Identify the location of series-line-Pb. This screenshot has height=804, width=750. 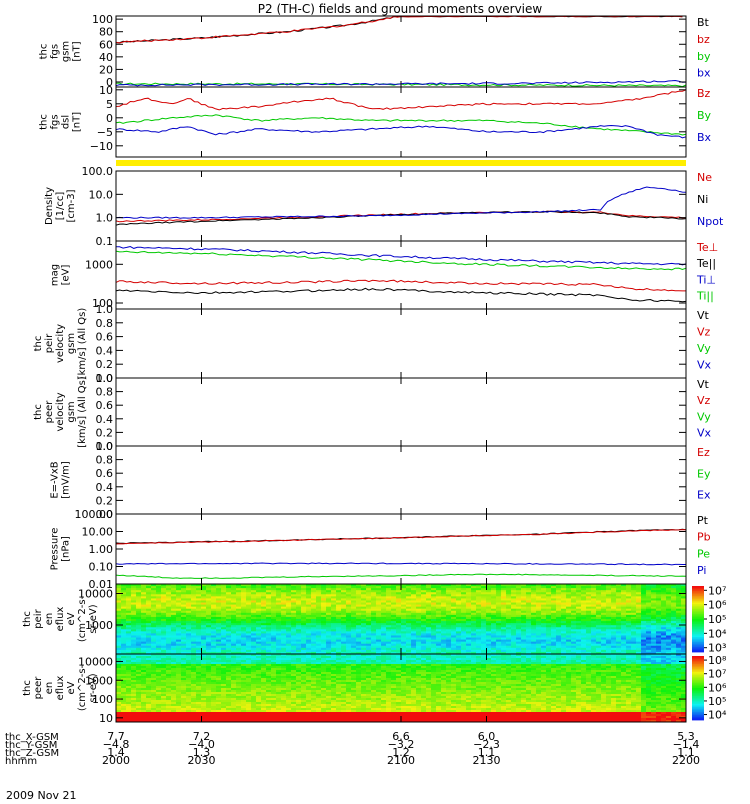
(401, 537).